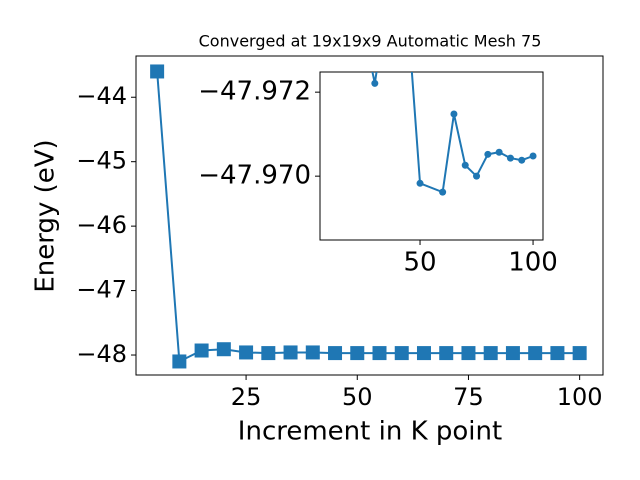  Describe the element at coordinates (370, 41) in the screenshot. I see `chart-title: Converged at 19x19x9 Automatic Mesh 75` at that location.